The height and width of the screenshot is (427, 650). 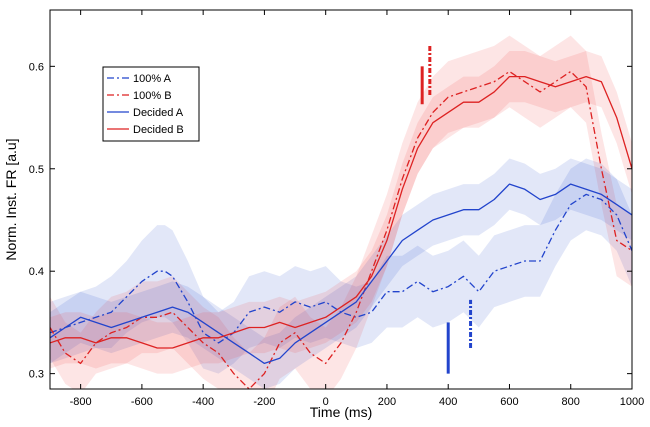 I want to click on legend: 100% A 100% B Decided A Decided B, so click(x=151, y=104).